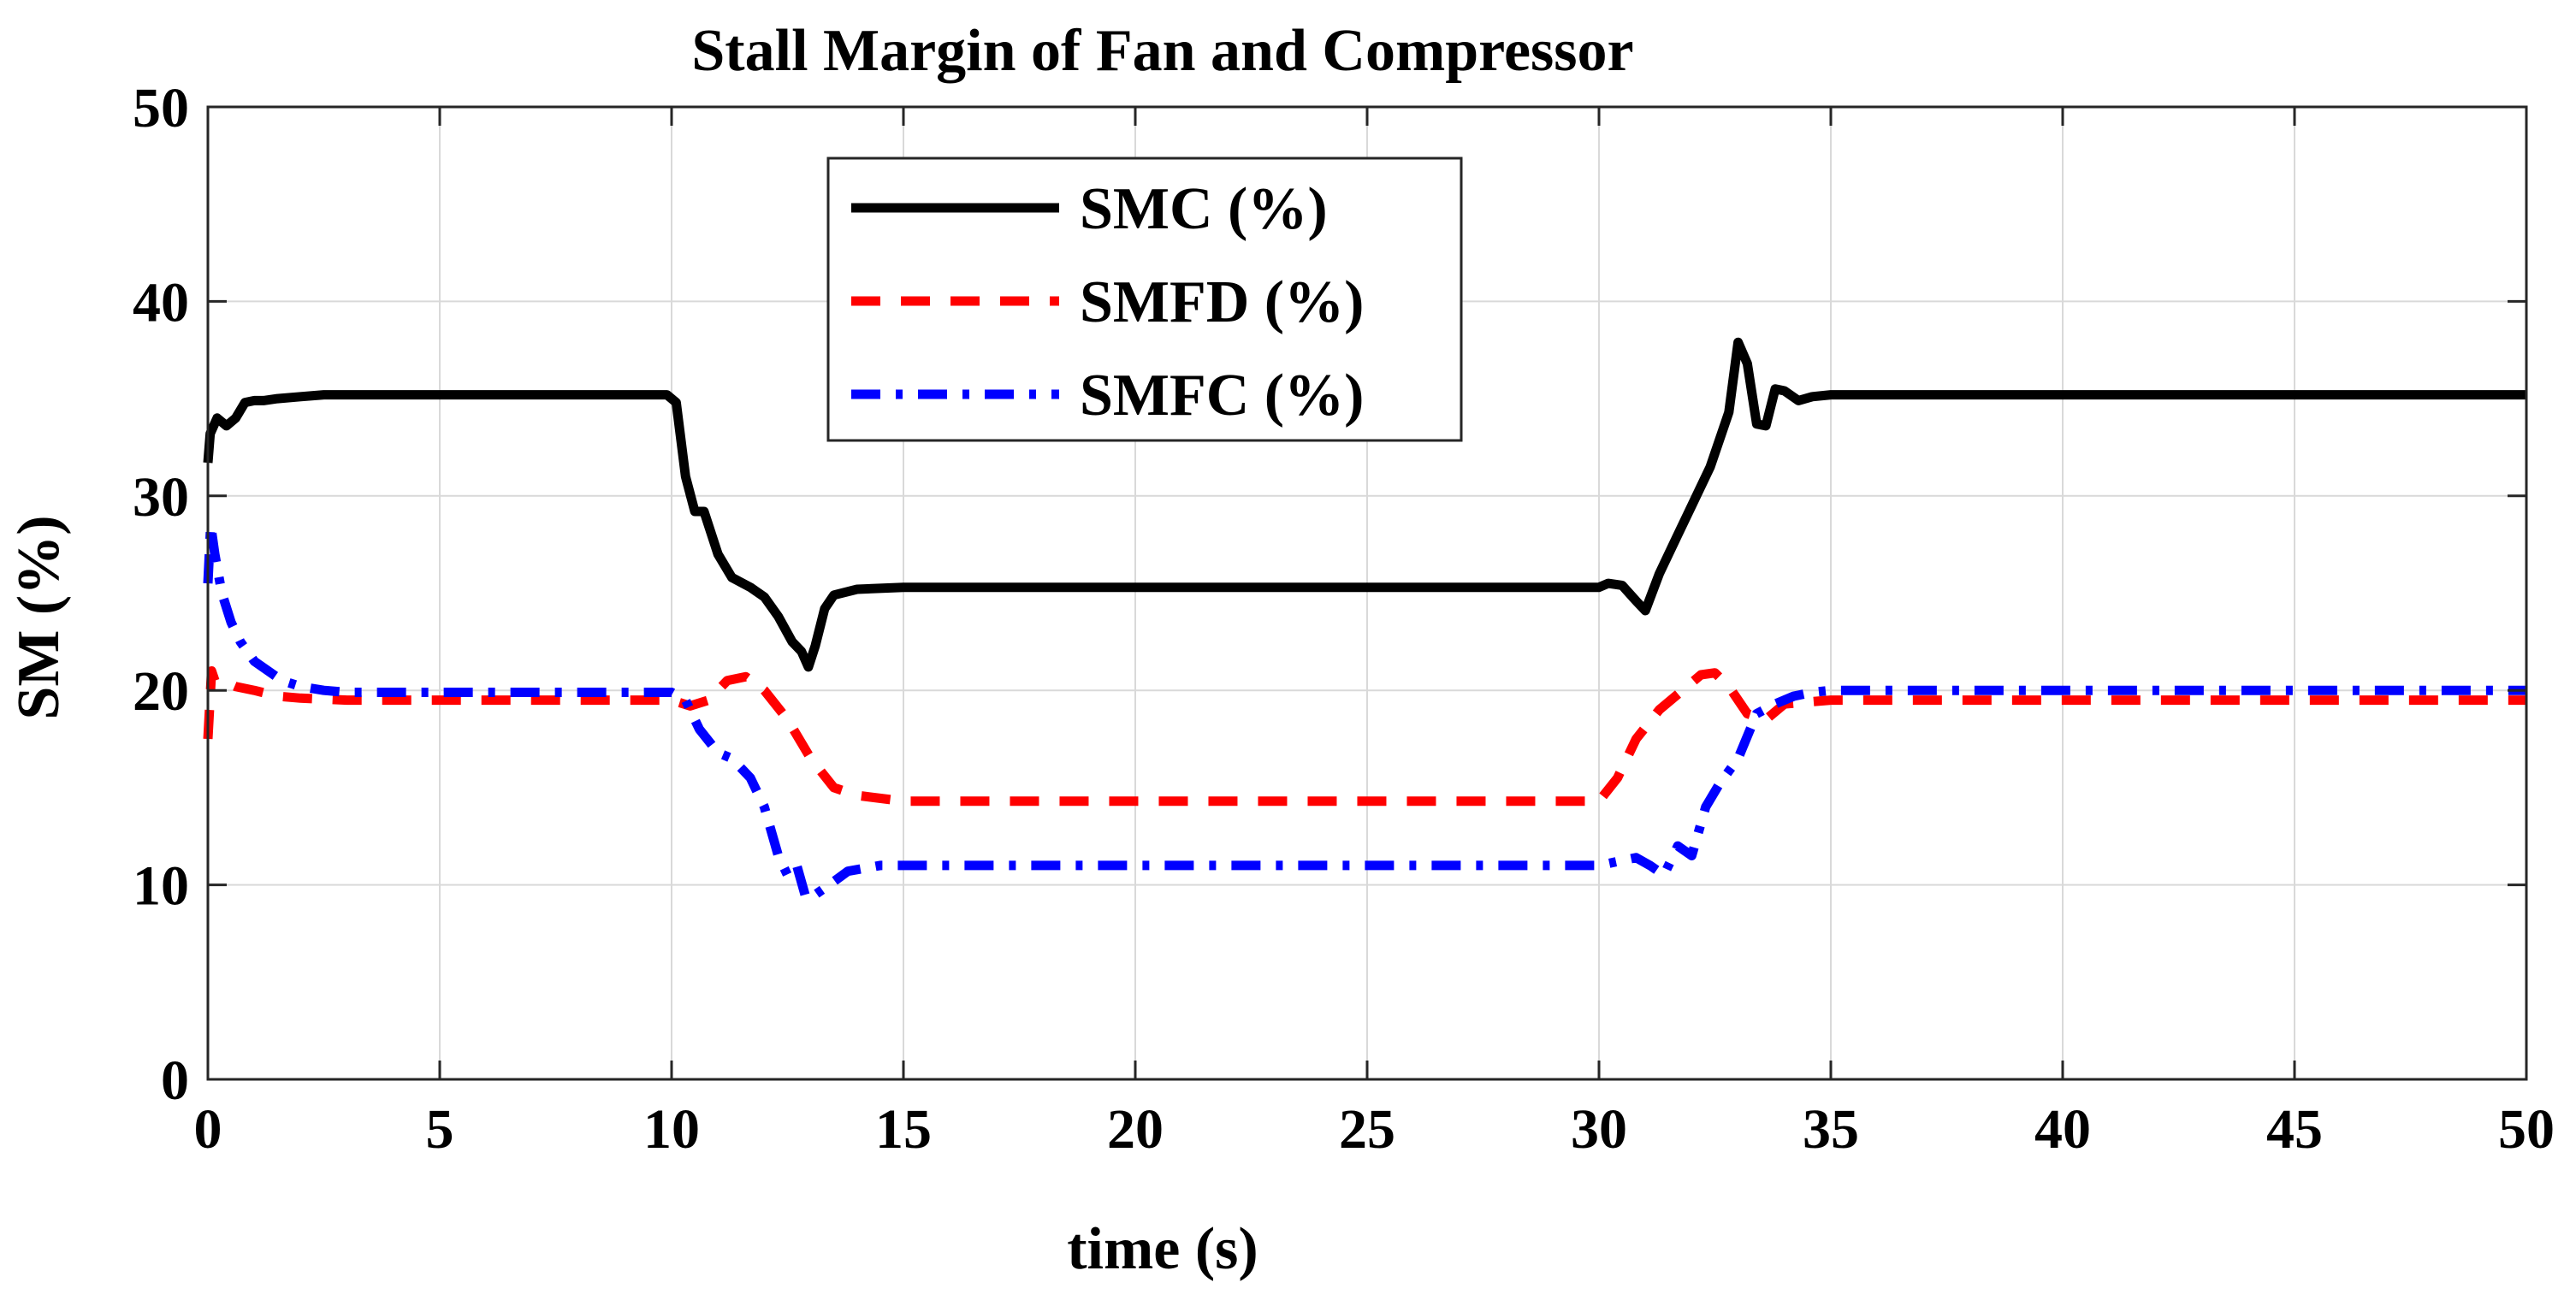  What do you see at coordinates (161, 887) in the screenshot?
I see `y-tick-label: 10` at bounding box center [161, 887].